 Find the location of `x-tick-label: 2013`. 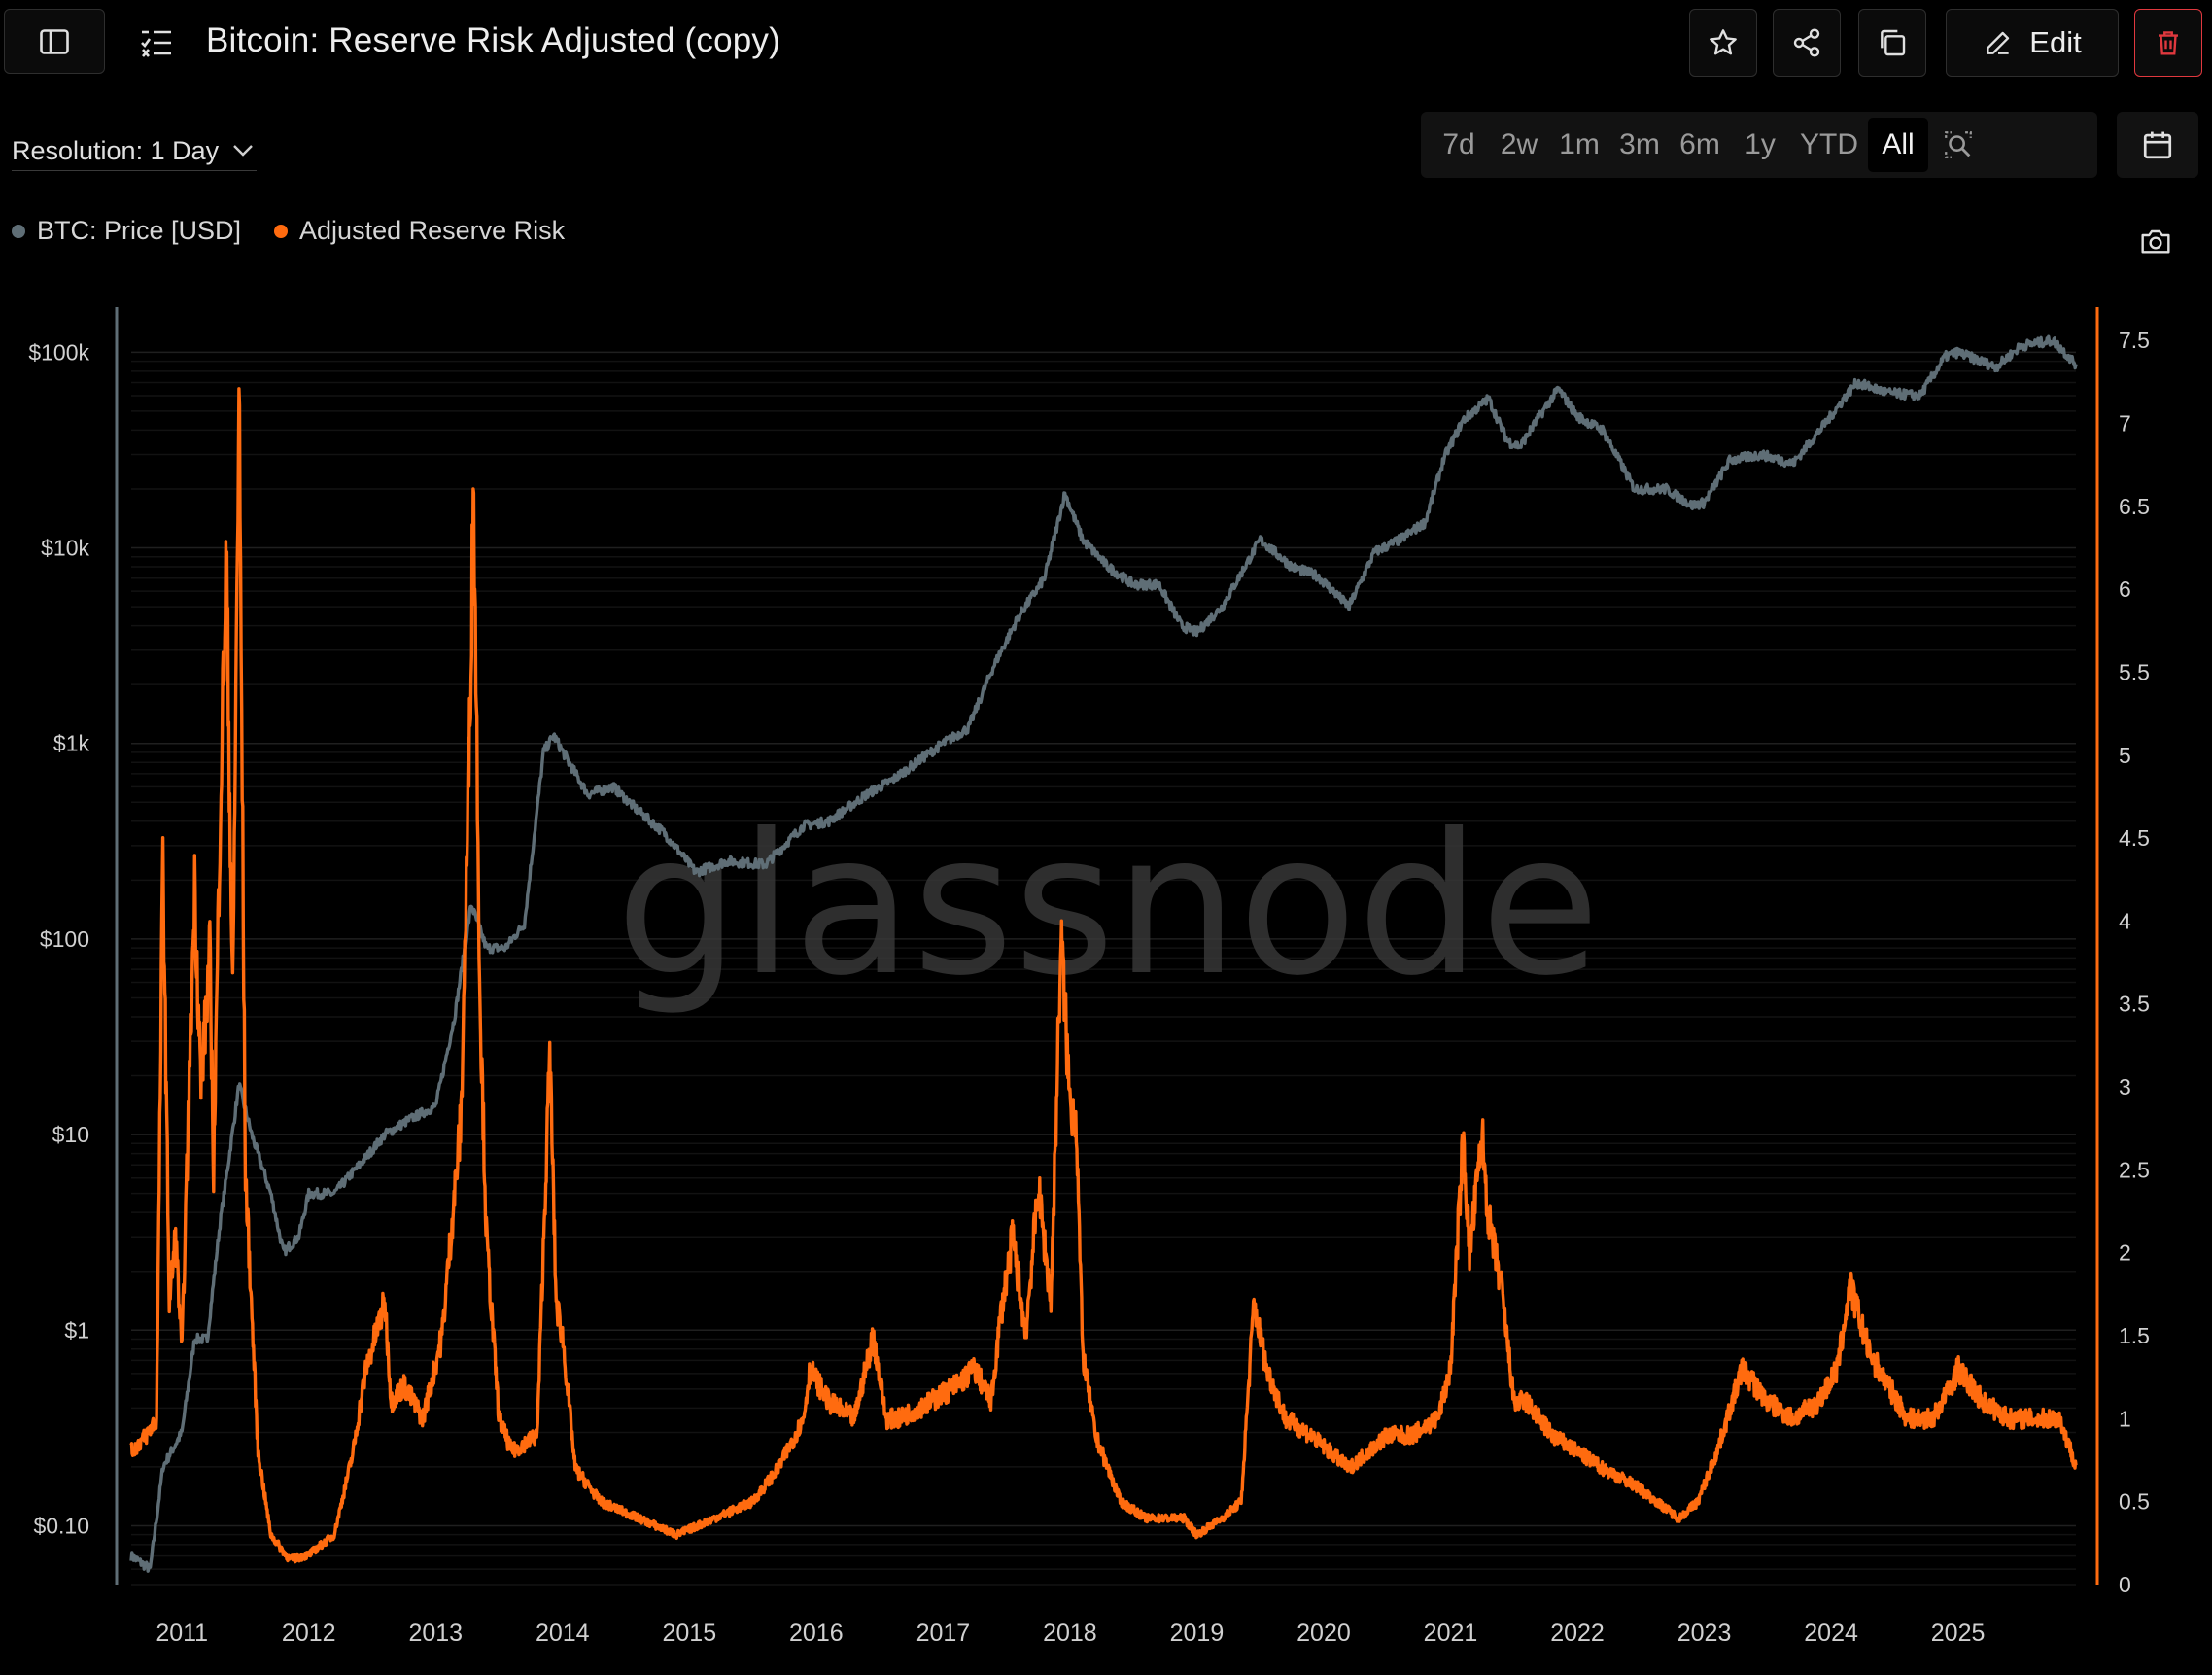

x-tick-label: 2013 is located at coordinates (435, 1633).